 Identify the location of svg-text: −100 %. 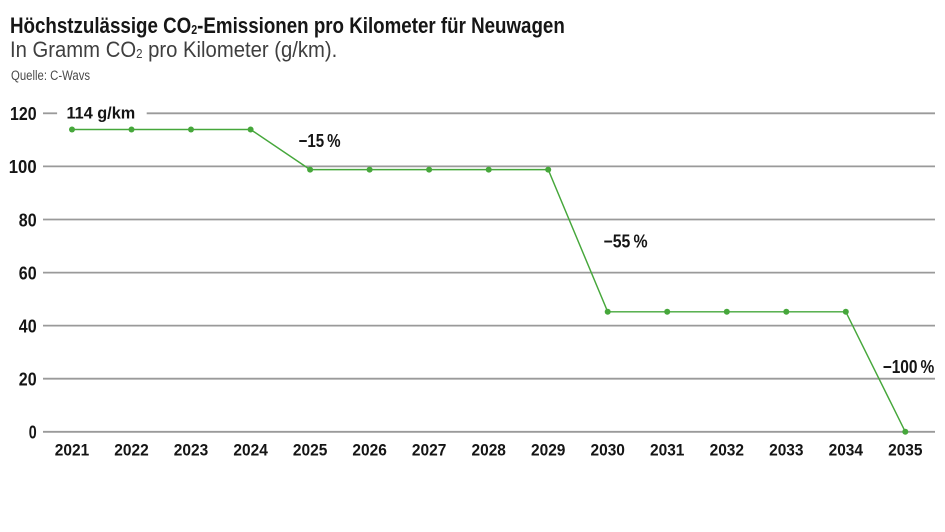
(909, 367).